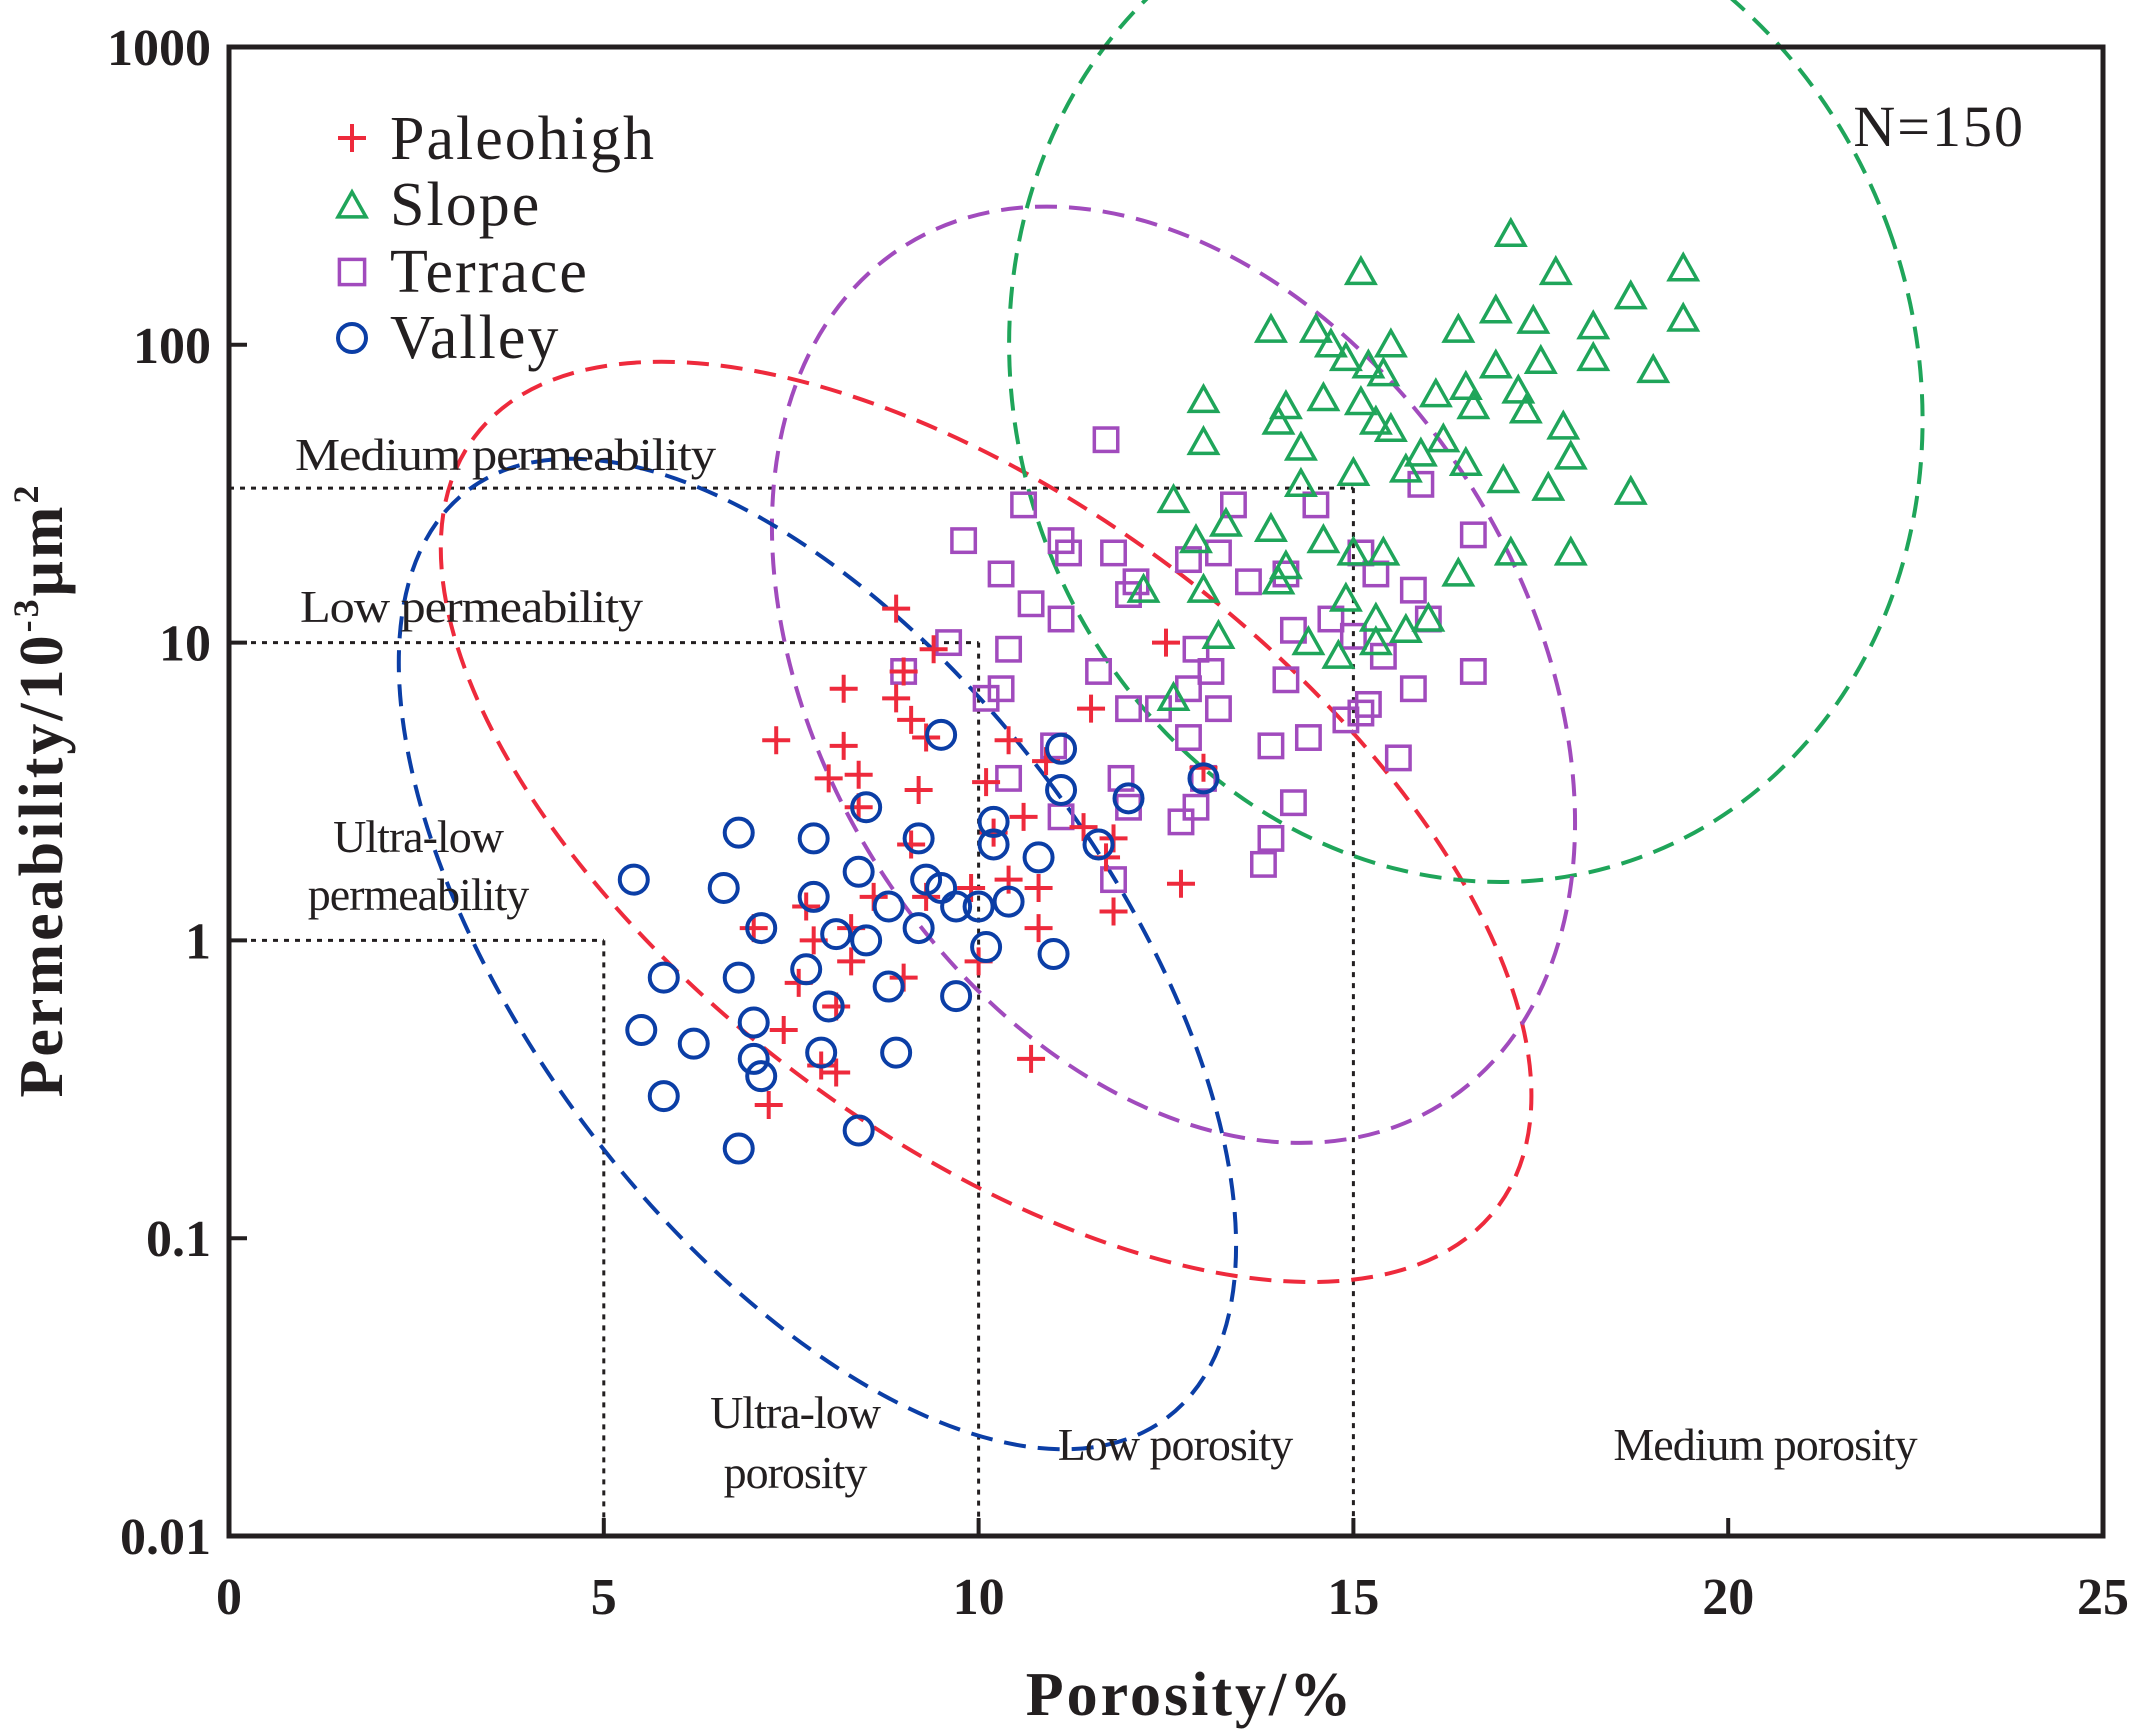 Image resolution: width=2141 pixels, height=1735 pixels. Describe the element at coordinates (1728, 1597) in the screenshot. I see `x-tick-label-20: 20` at that location.